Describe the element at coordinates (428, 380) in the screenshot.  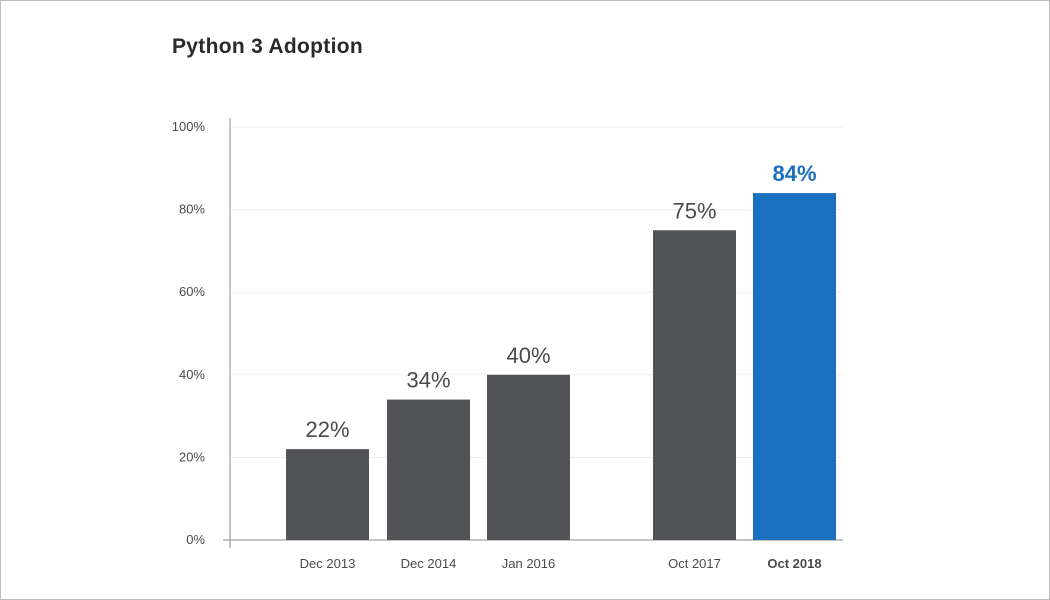
I see `bar-value-label: 34%` at that location.